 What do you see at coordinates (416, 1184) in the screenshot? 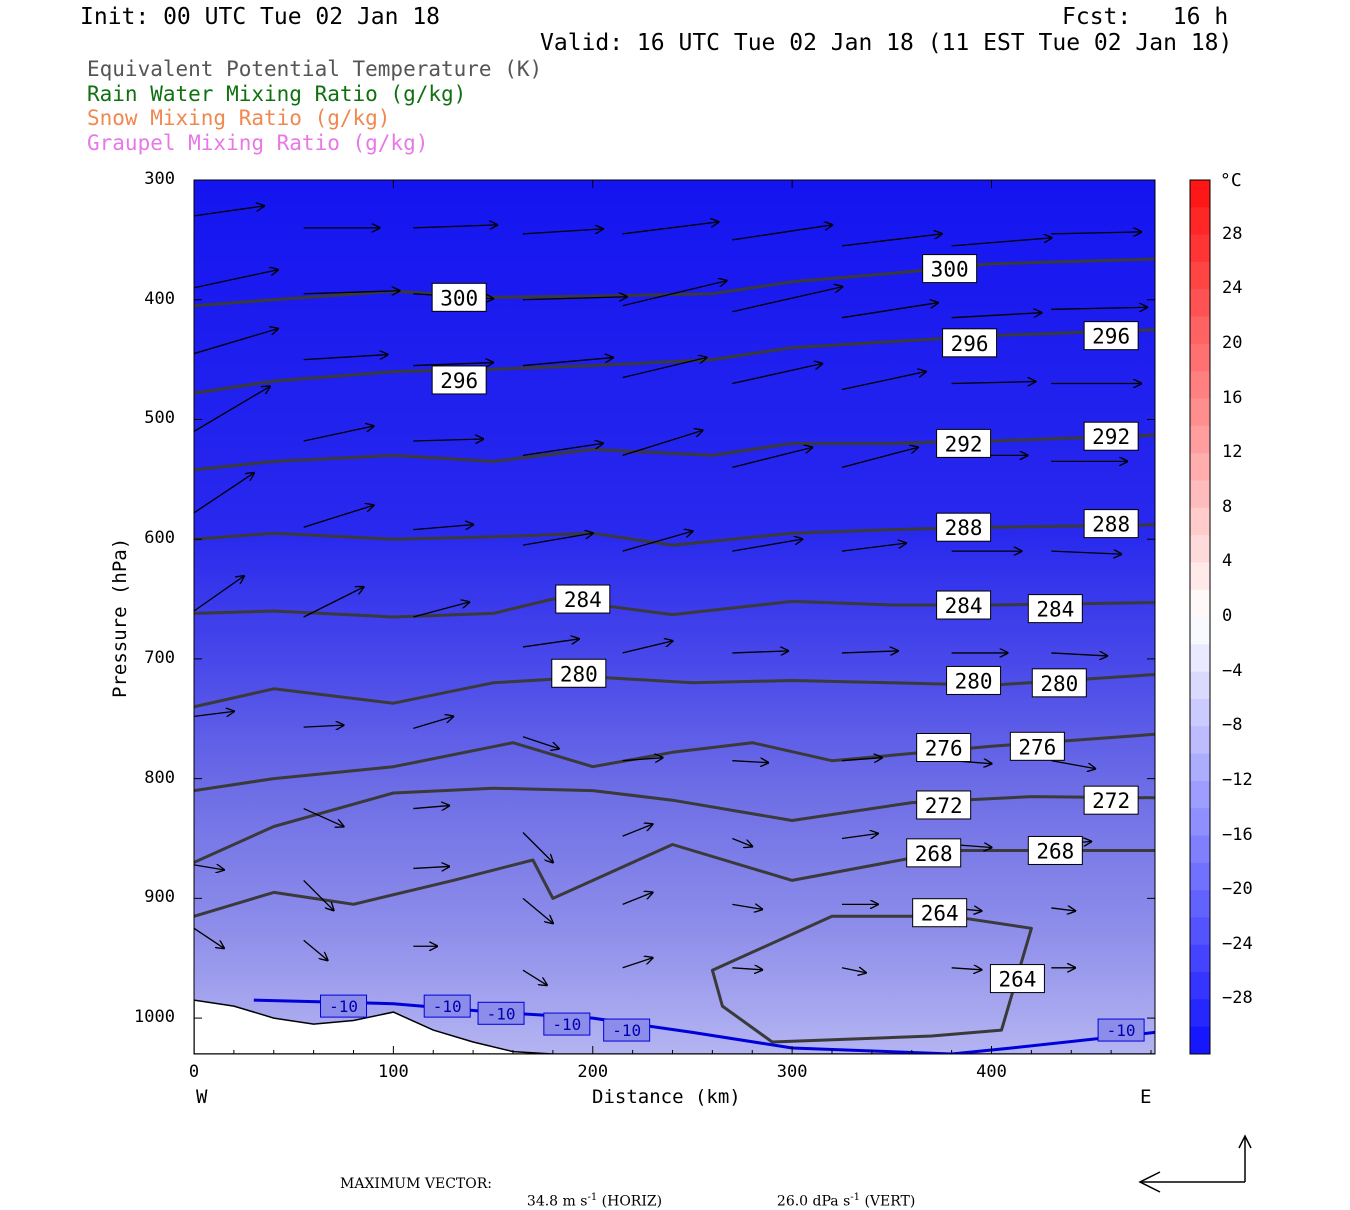
I see `max-vector-label: MAXIMUM VECTOR:` at bounding box center [416, 1184].